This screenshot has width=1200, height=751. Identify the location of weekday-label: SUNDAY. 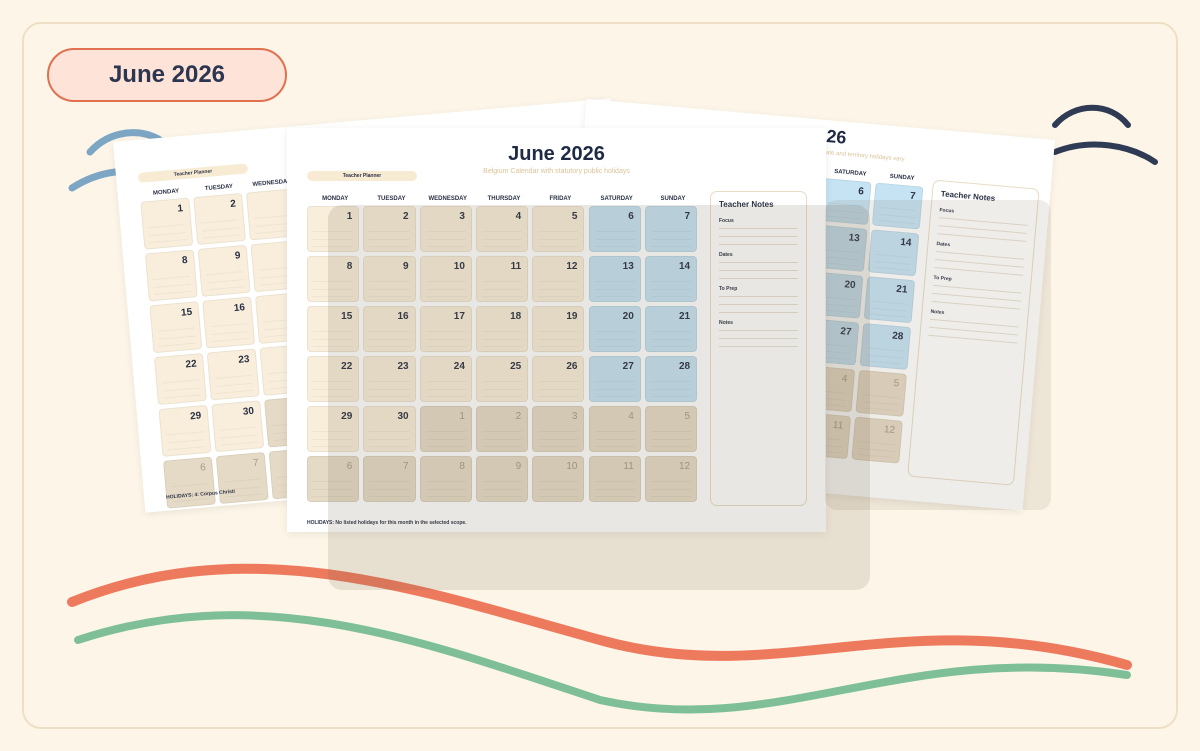
(902, 177).